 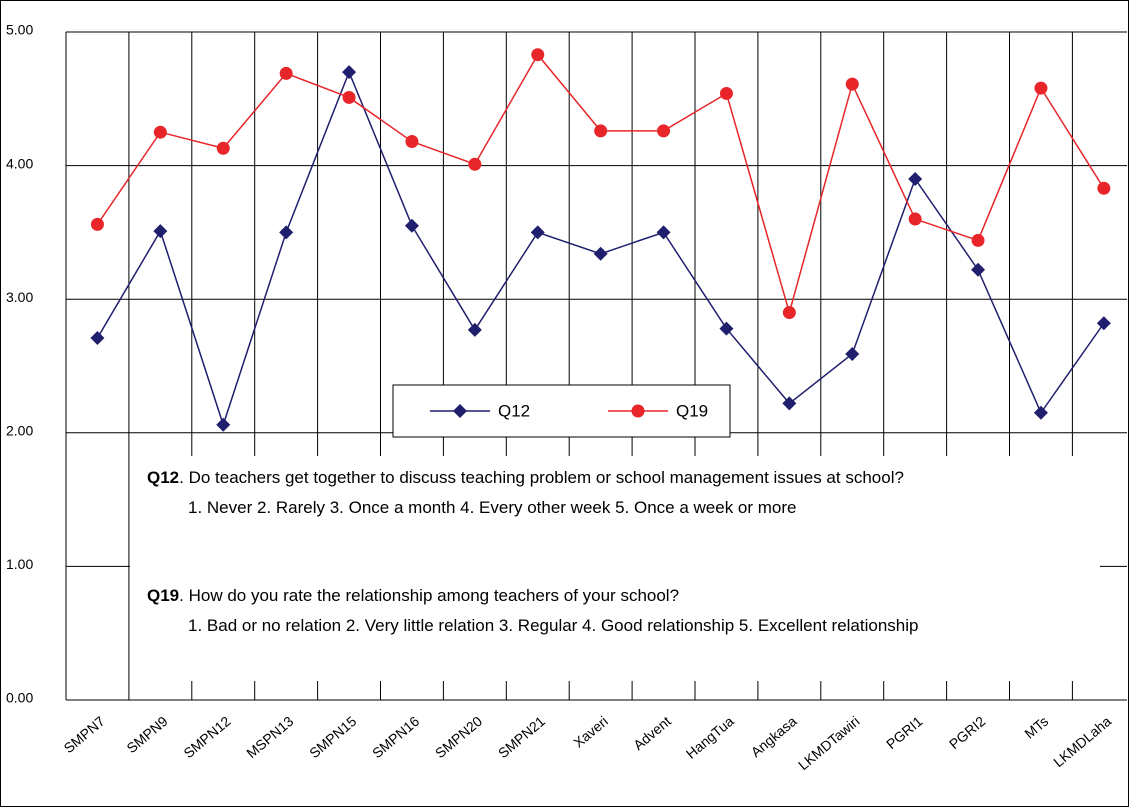 I want to click on legend-label: Q12, so click(x=514, y=410).